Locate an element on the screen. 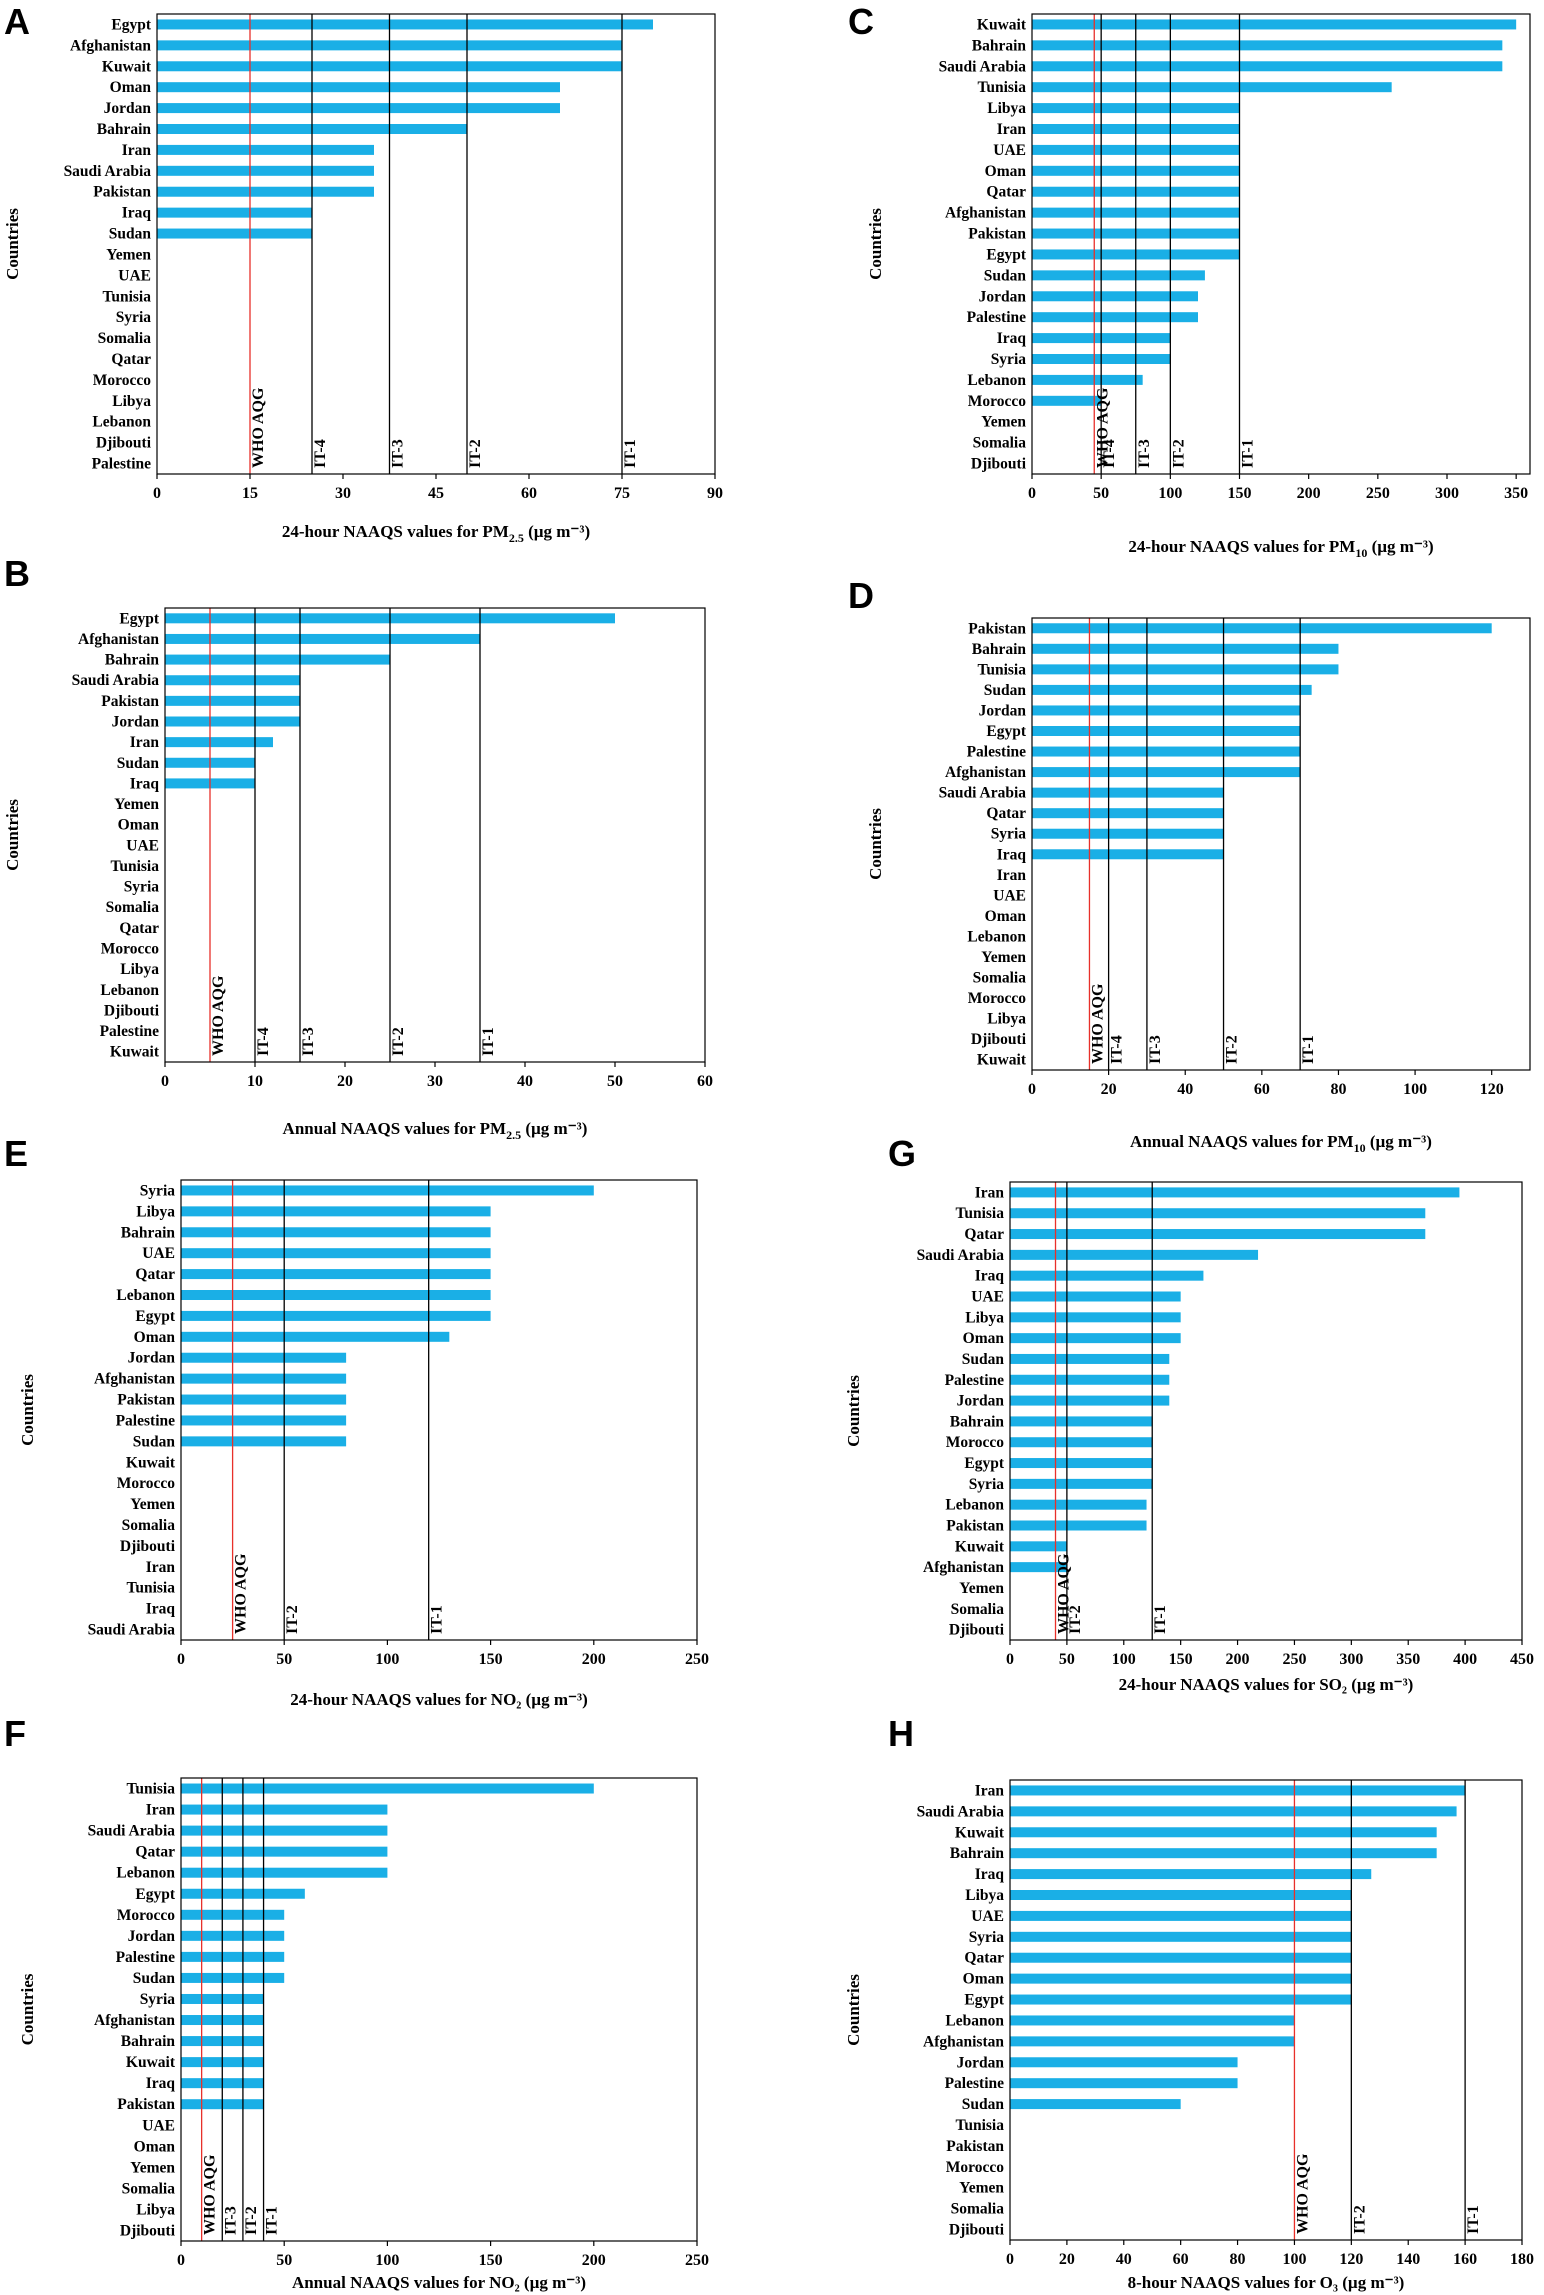 The height and width of the screenshot is (2295, 1544). x-tick-label: 90 is located at coordinates (715, 493).